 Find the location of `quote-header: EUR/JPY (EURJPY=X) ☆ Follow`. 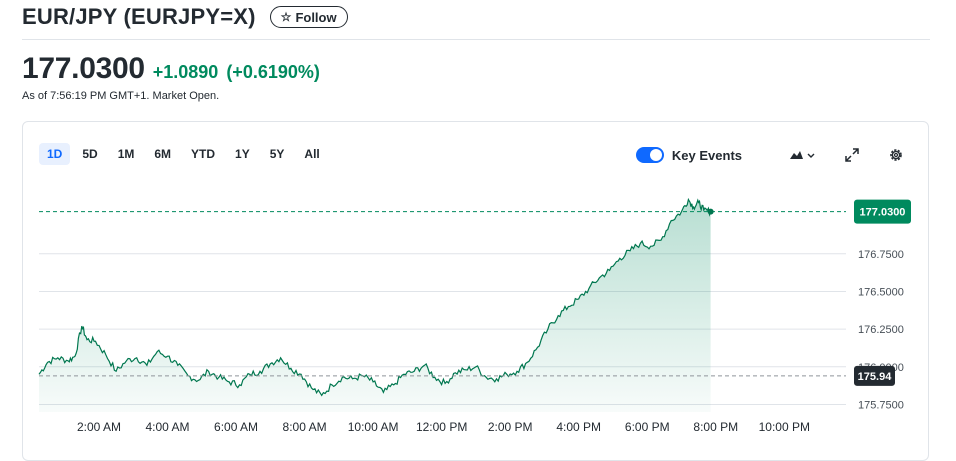

quote-header: EUR/JPY (EURJPY=X) ☆ Follow is located at coordinates (185, 17).